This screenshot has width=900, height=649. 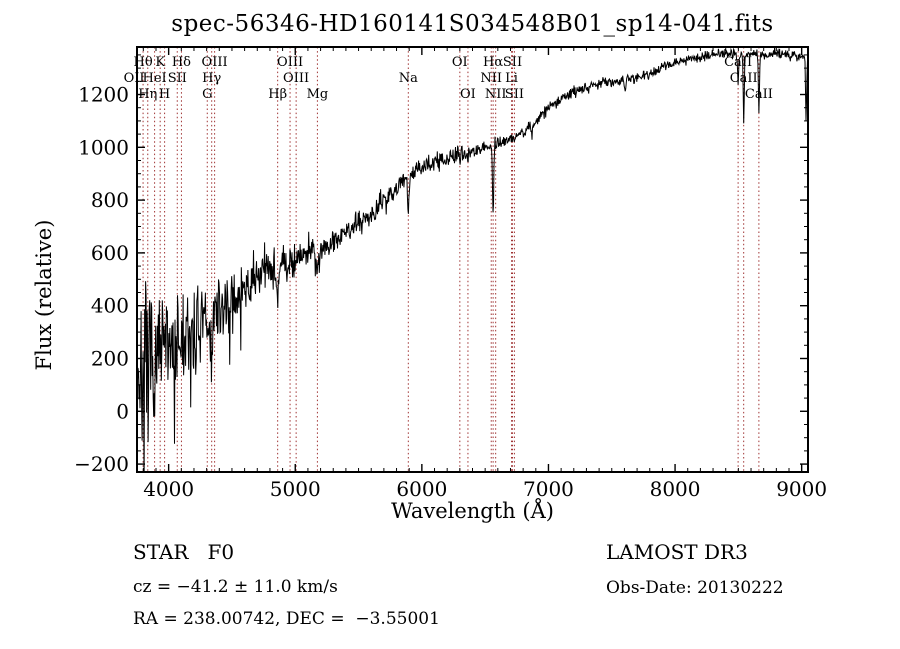 What do you see at coordinates (511, 78) in the screenshot?
I see `spectral-line-label: Li` at bounding box center [511, 78].